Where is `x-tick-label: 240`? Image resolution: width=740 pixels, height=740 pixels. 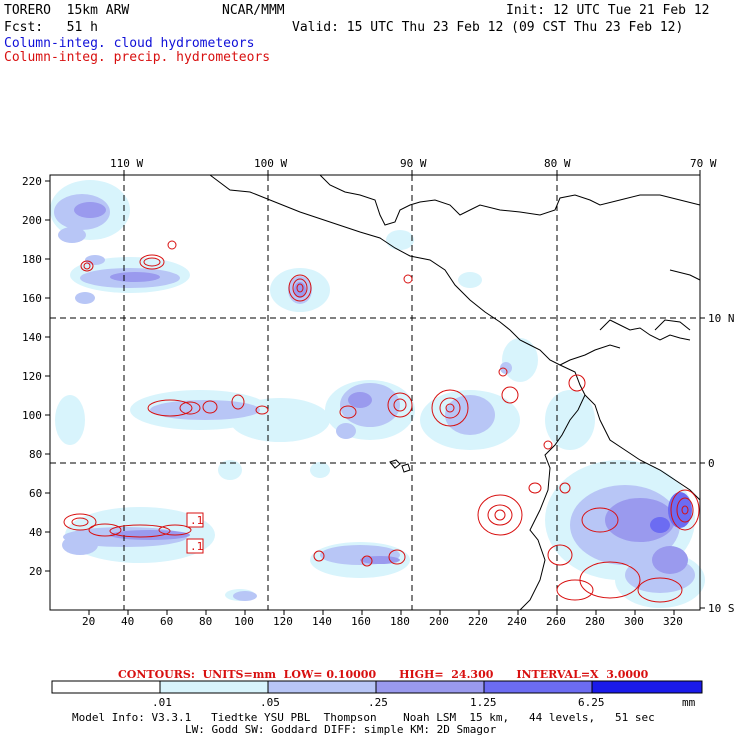
x-tick-label: 240 is located at coordinates (517, 621).